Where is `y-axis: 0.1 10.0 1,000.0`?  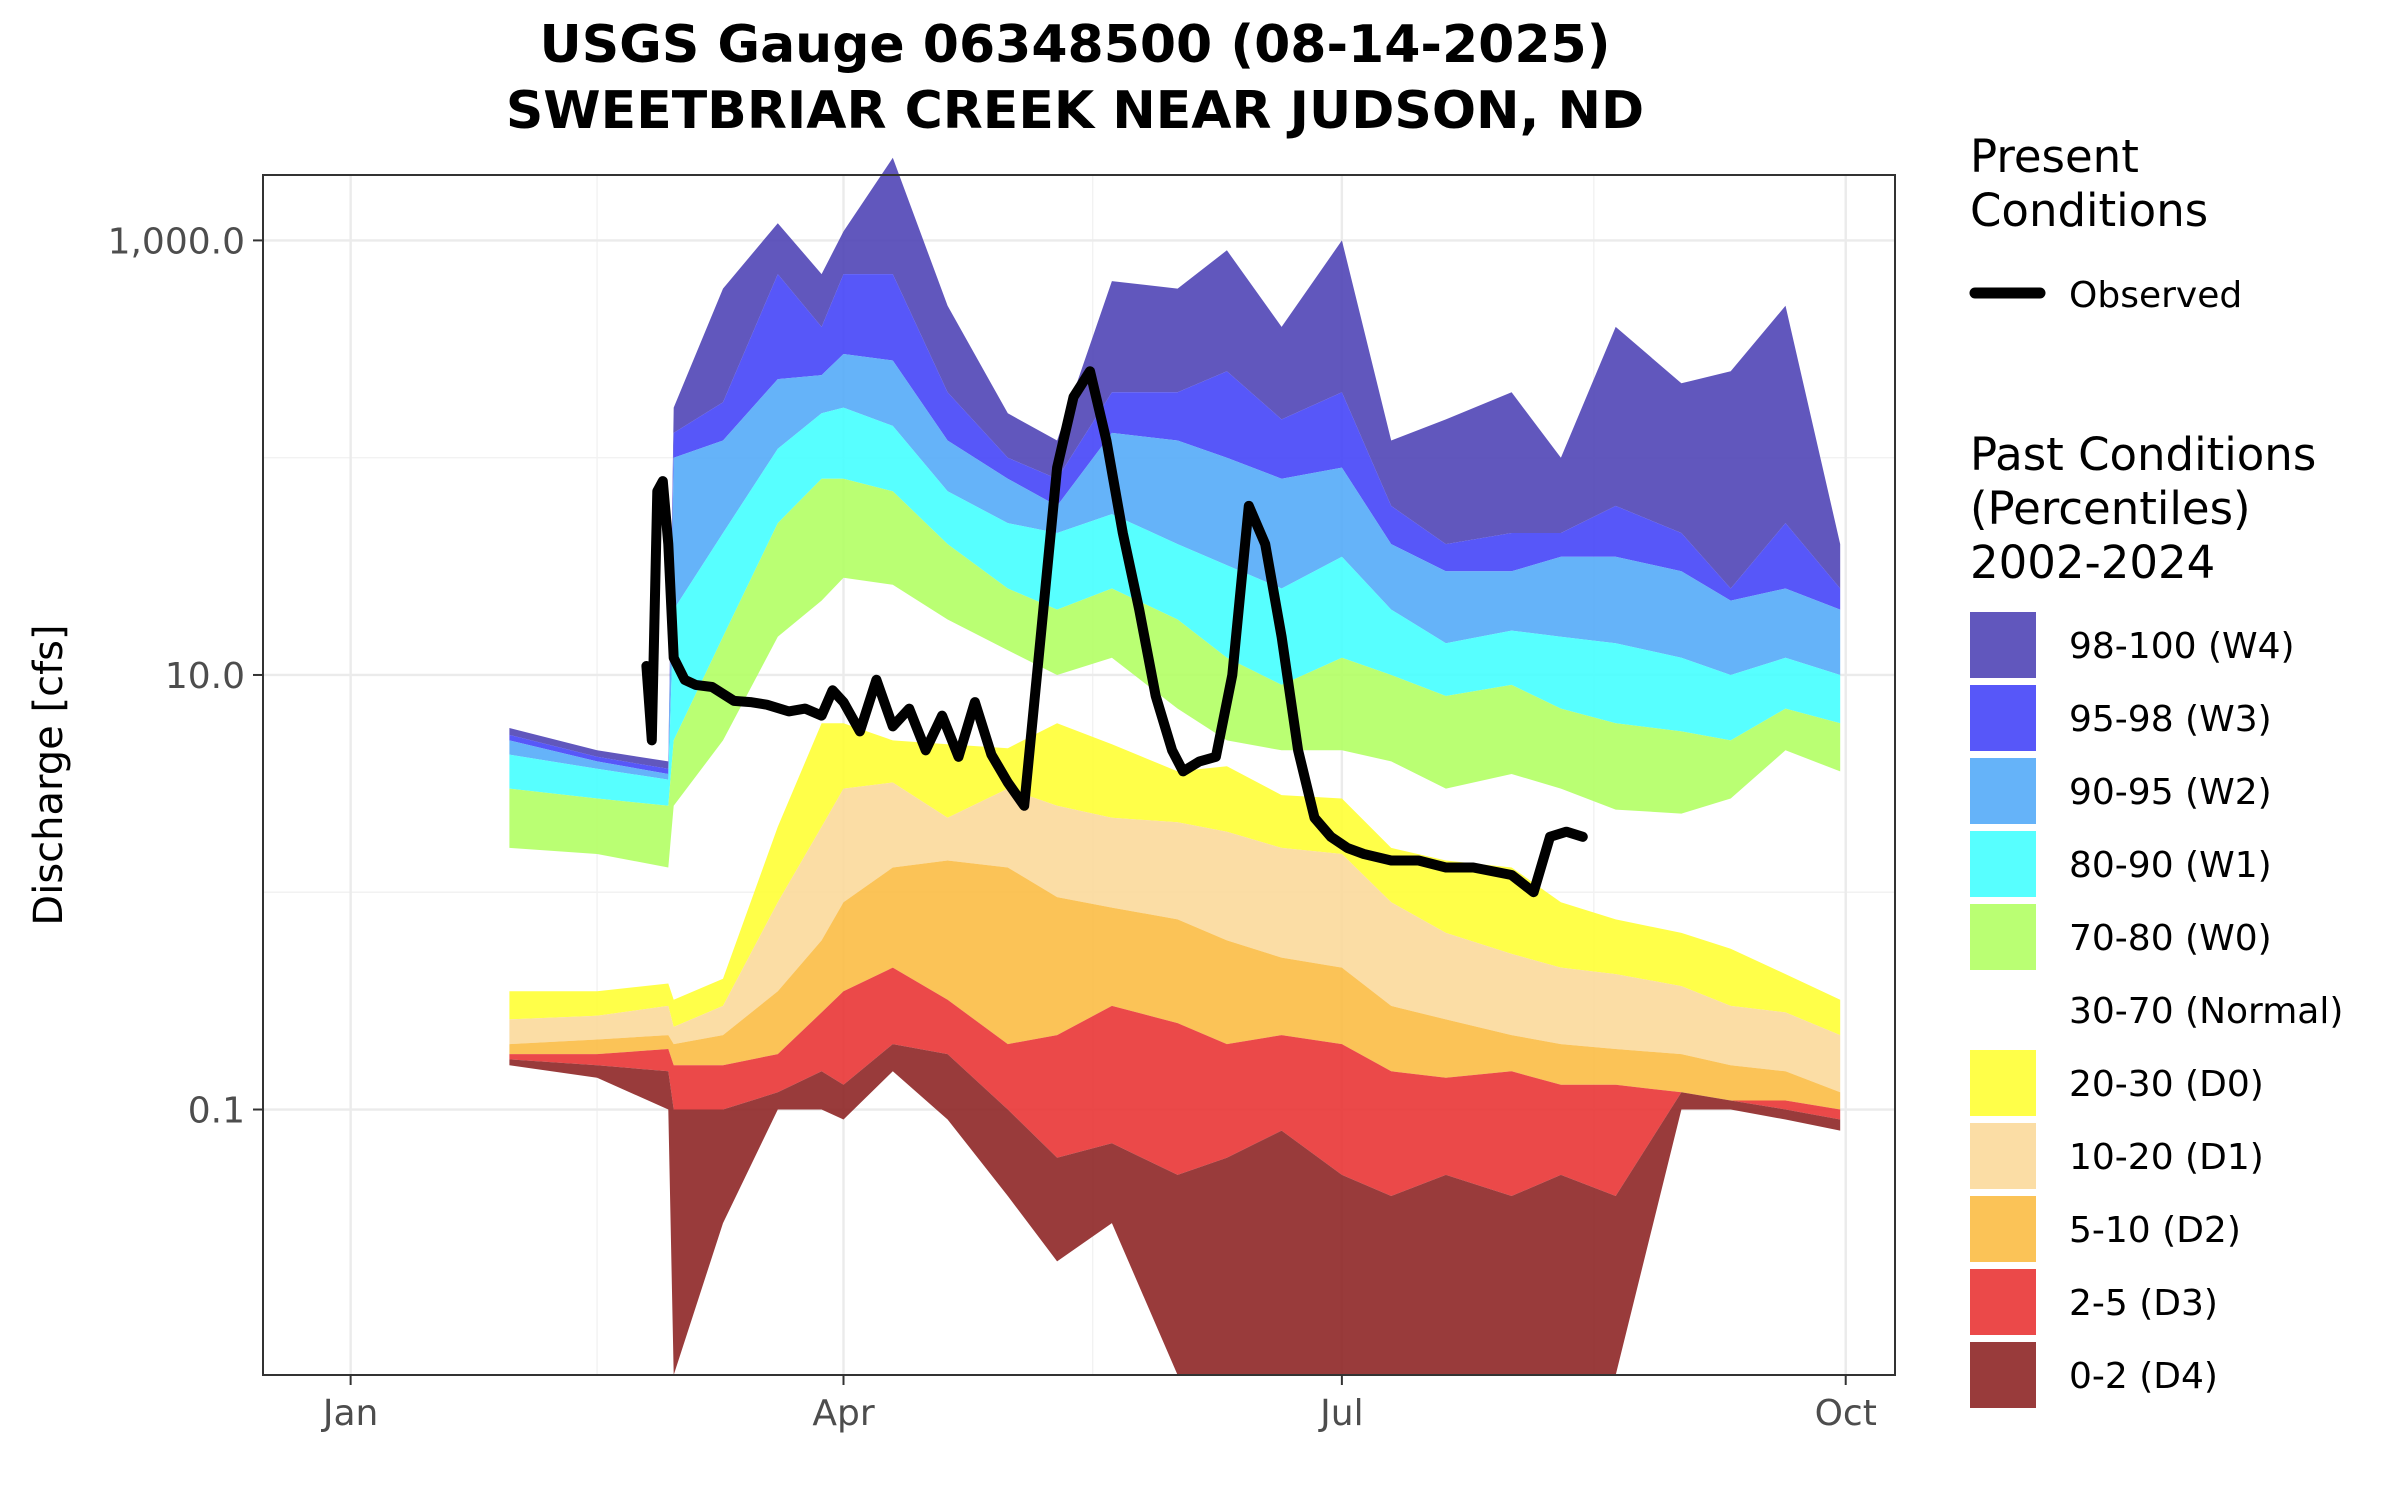
y-axis: 0.1 10.0 1,000.0 is located at coordinates (185, 676).